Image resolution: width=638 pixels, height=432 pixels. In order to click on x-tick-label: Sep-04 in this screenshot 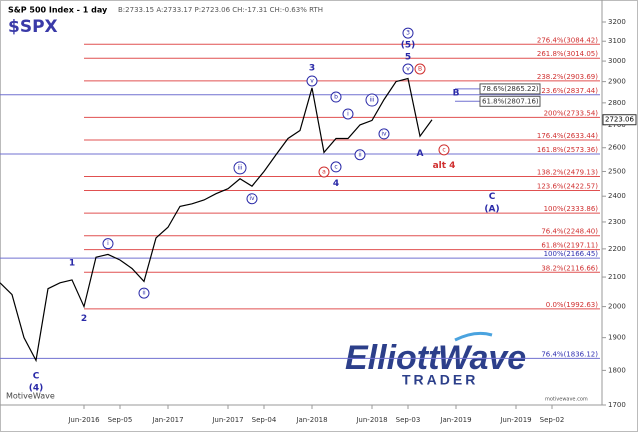, I will do `click(264, 420)`.